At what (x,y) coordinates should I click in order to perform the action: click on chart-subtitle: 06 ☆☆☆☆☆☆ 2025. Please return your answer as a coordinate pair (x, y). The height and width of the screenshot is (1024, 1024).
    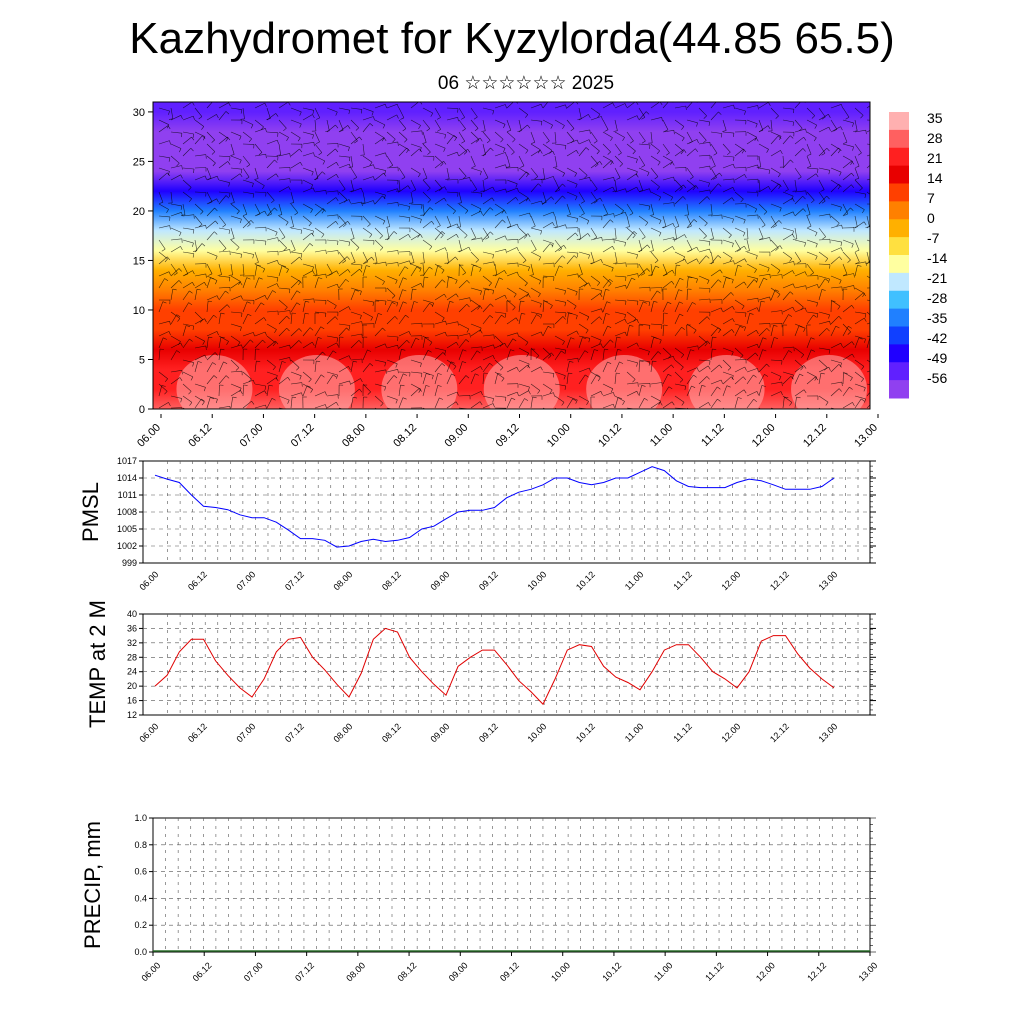
    Looking at the image, I should click on (526, 83).